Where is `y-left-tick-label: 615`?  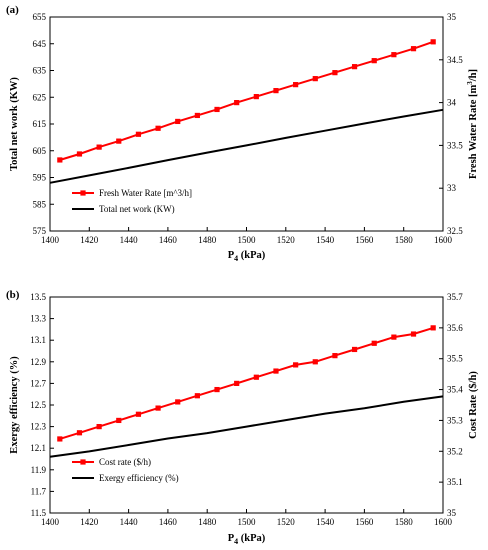 y-left-tick-label: 615 is located at coordinates (40, 124).